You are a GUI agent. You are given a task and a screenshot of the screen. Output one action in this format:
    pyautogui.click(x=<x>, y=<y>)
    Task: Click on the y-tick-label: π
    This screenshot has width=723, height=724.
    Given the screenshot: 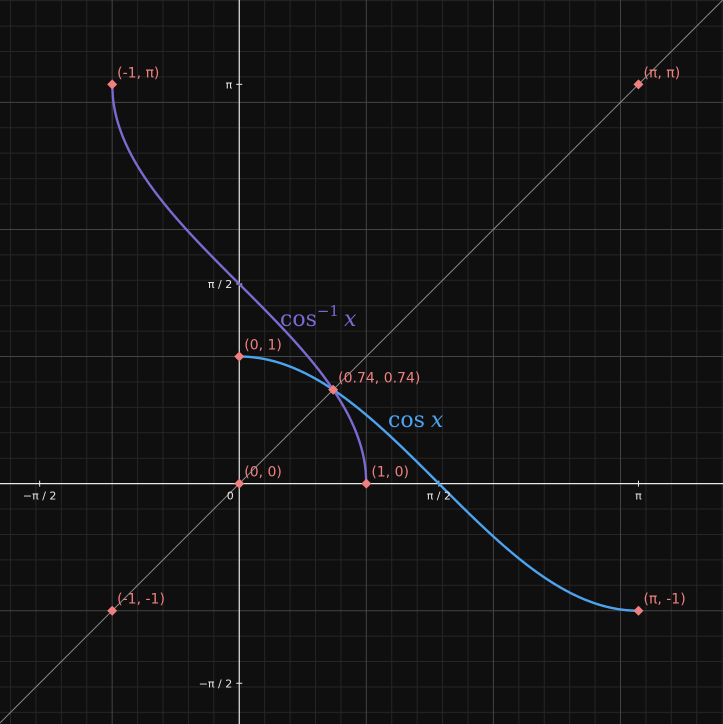 What is the action you would take?
    pyautogui.click(x=229, y=84)
    